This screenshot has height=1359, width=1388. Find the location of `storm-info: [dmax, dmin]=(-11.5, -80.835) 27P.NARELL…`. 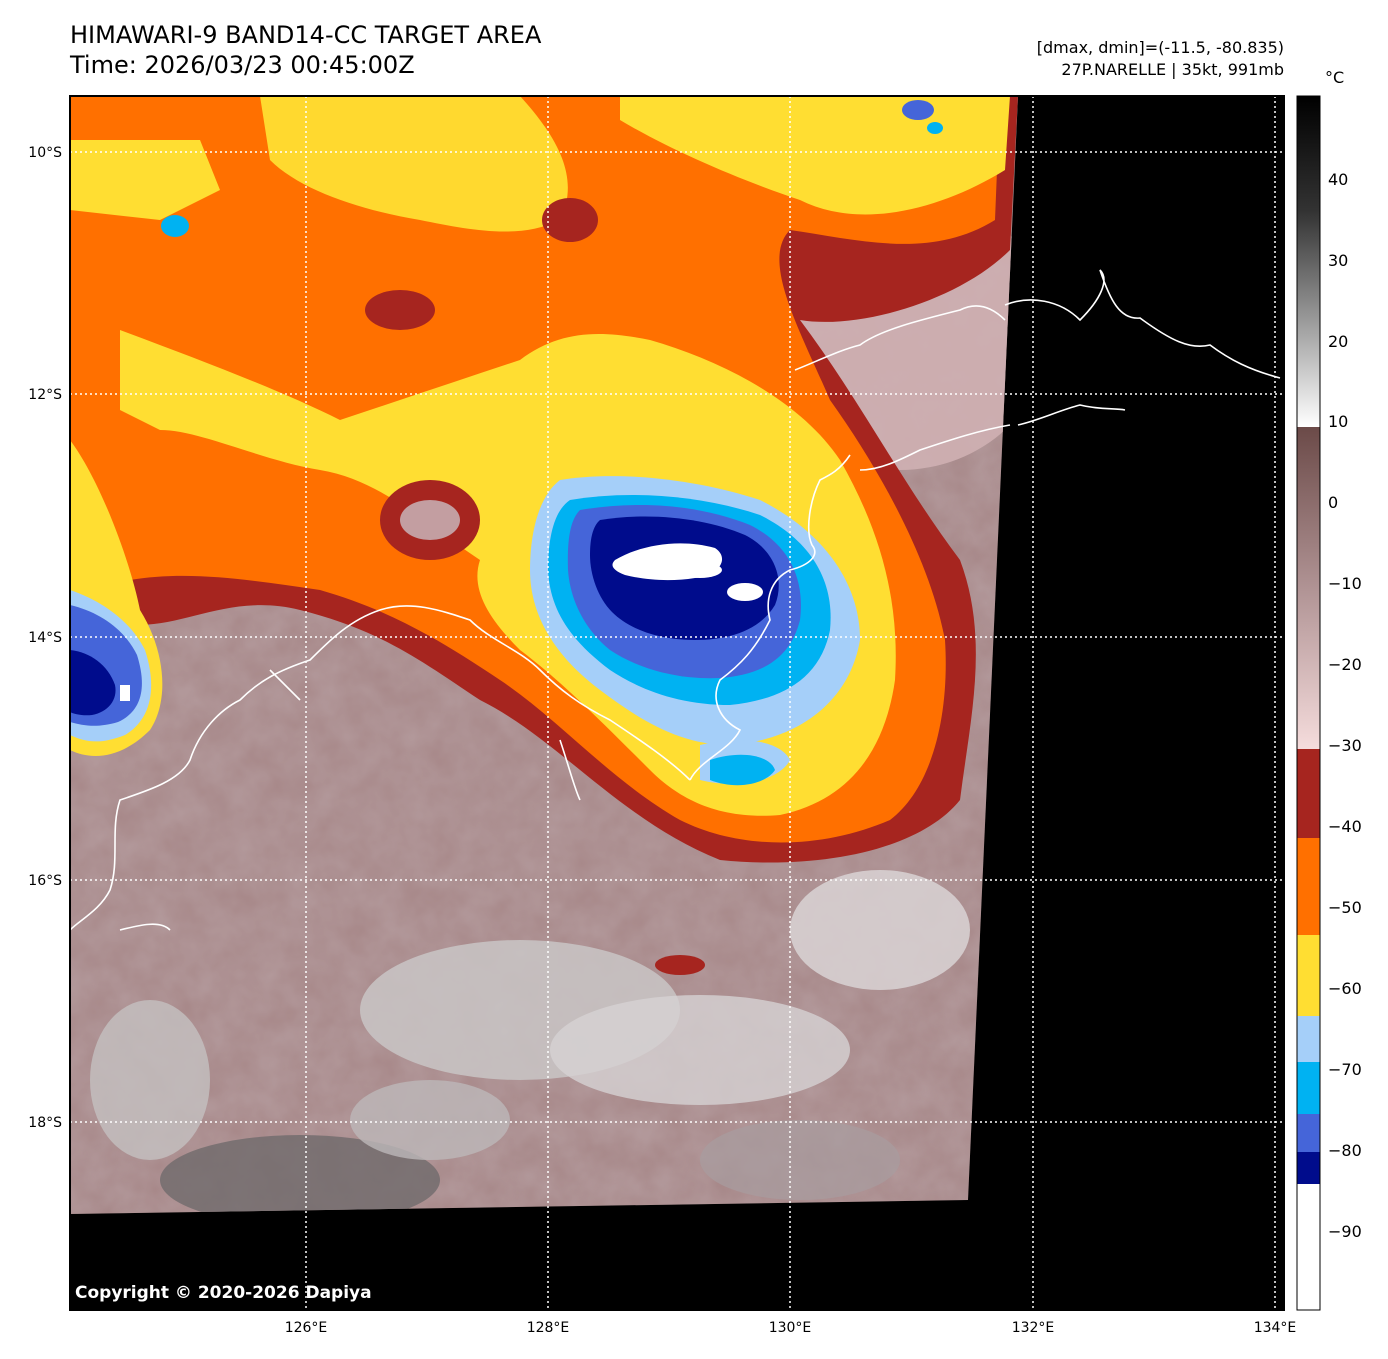

storm-info: [dmax, dmin]=(-11.5, -80.835) 27P.NARELL… is located at coordinates (1160, 59).